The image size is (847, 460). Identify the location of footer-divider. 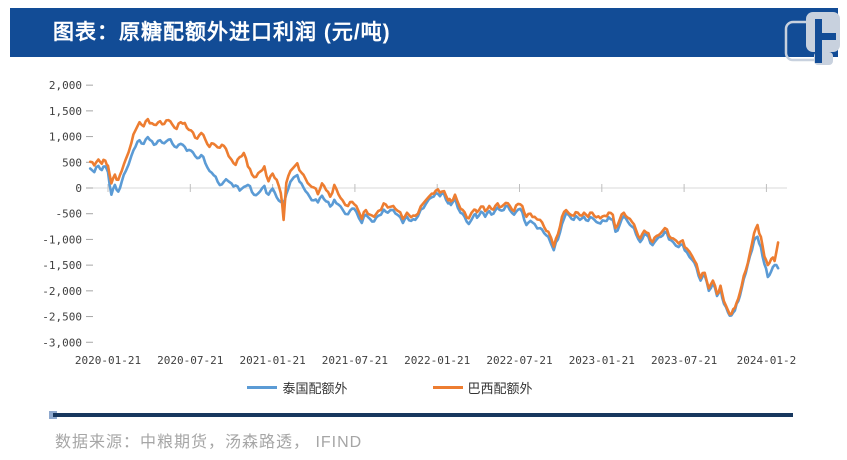
(423, 415).